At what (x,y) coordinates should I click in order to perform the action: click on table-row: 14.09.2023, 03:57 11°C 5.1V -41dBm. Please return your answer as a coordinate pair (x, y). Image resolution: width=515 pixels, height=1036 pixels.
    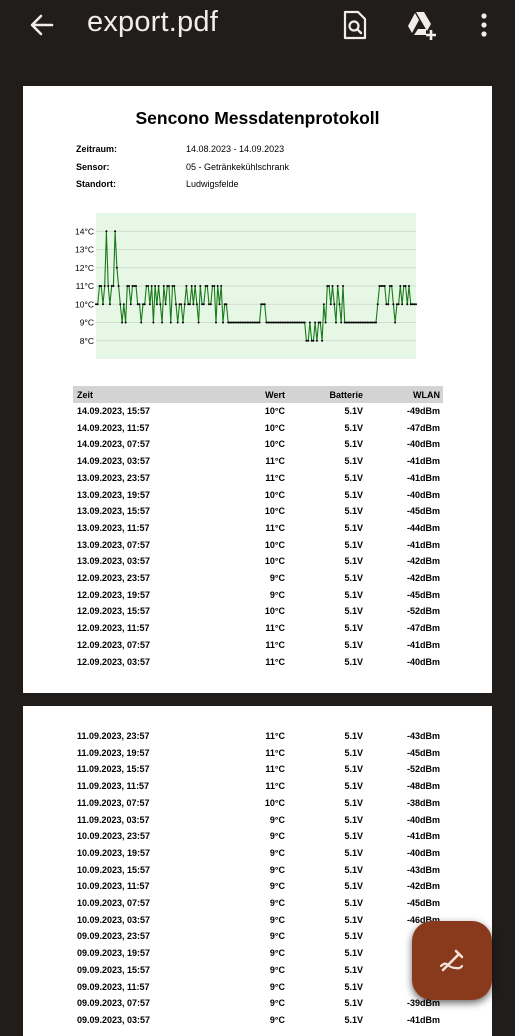
    Looking at the image, I should click on (258, 461).